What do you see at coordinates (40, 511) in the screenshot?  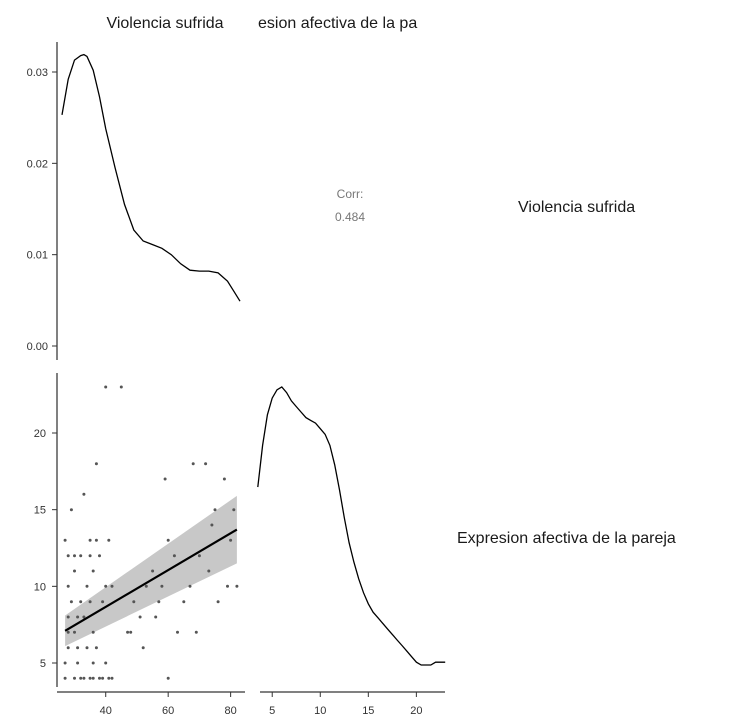 I see `y-tick-label: 15` at bounding box center [40, 511].